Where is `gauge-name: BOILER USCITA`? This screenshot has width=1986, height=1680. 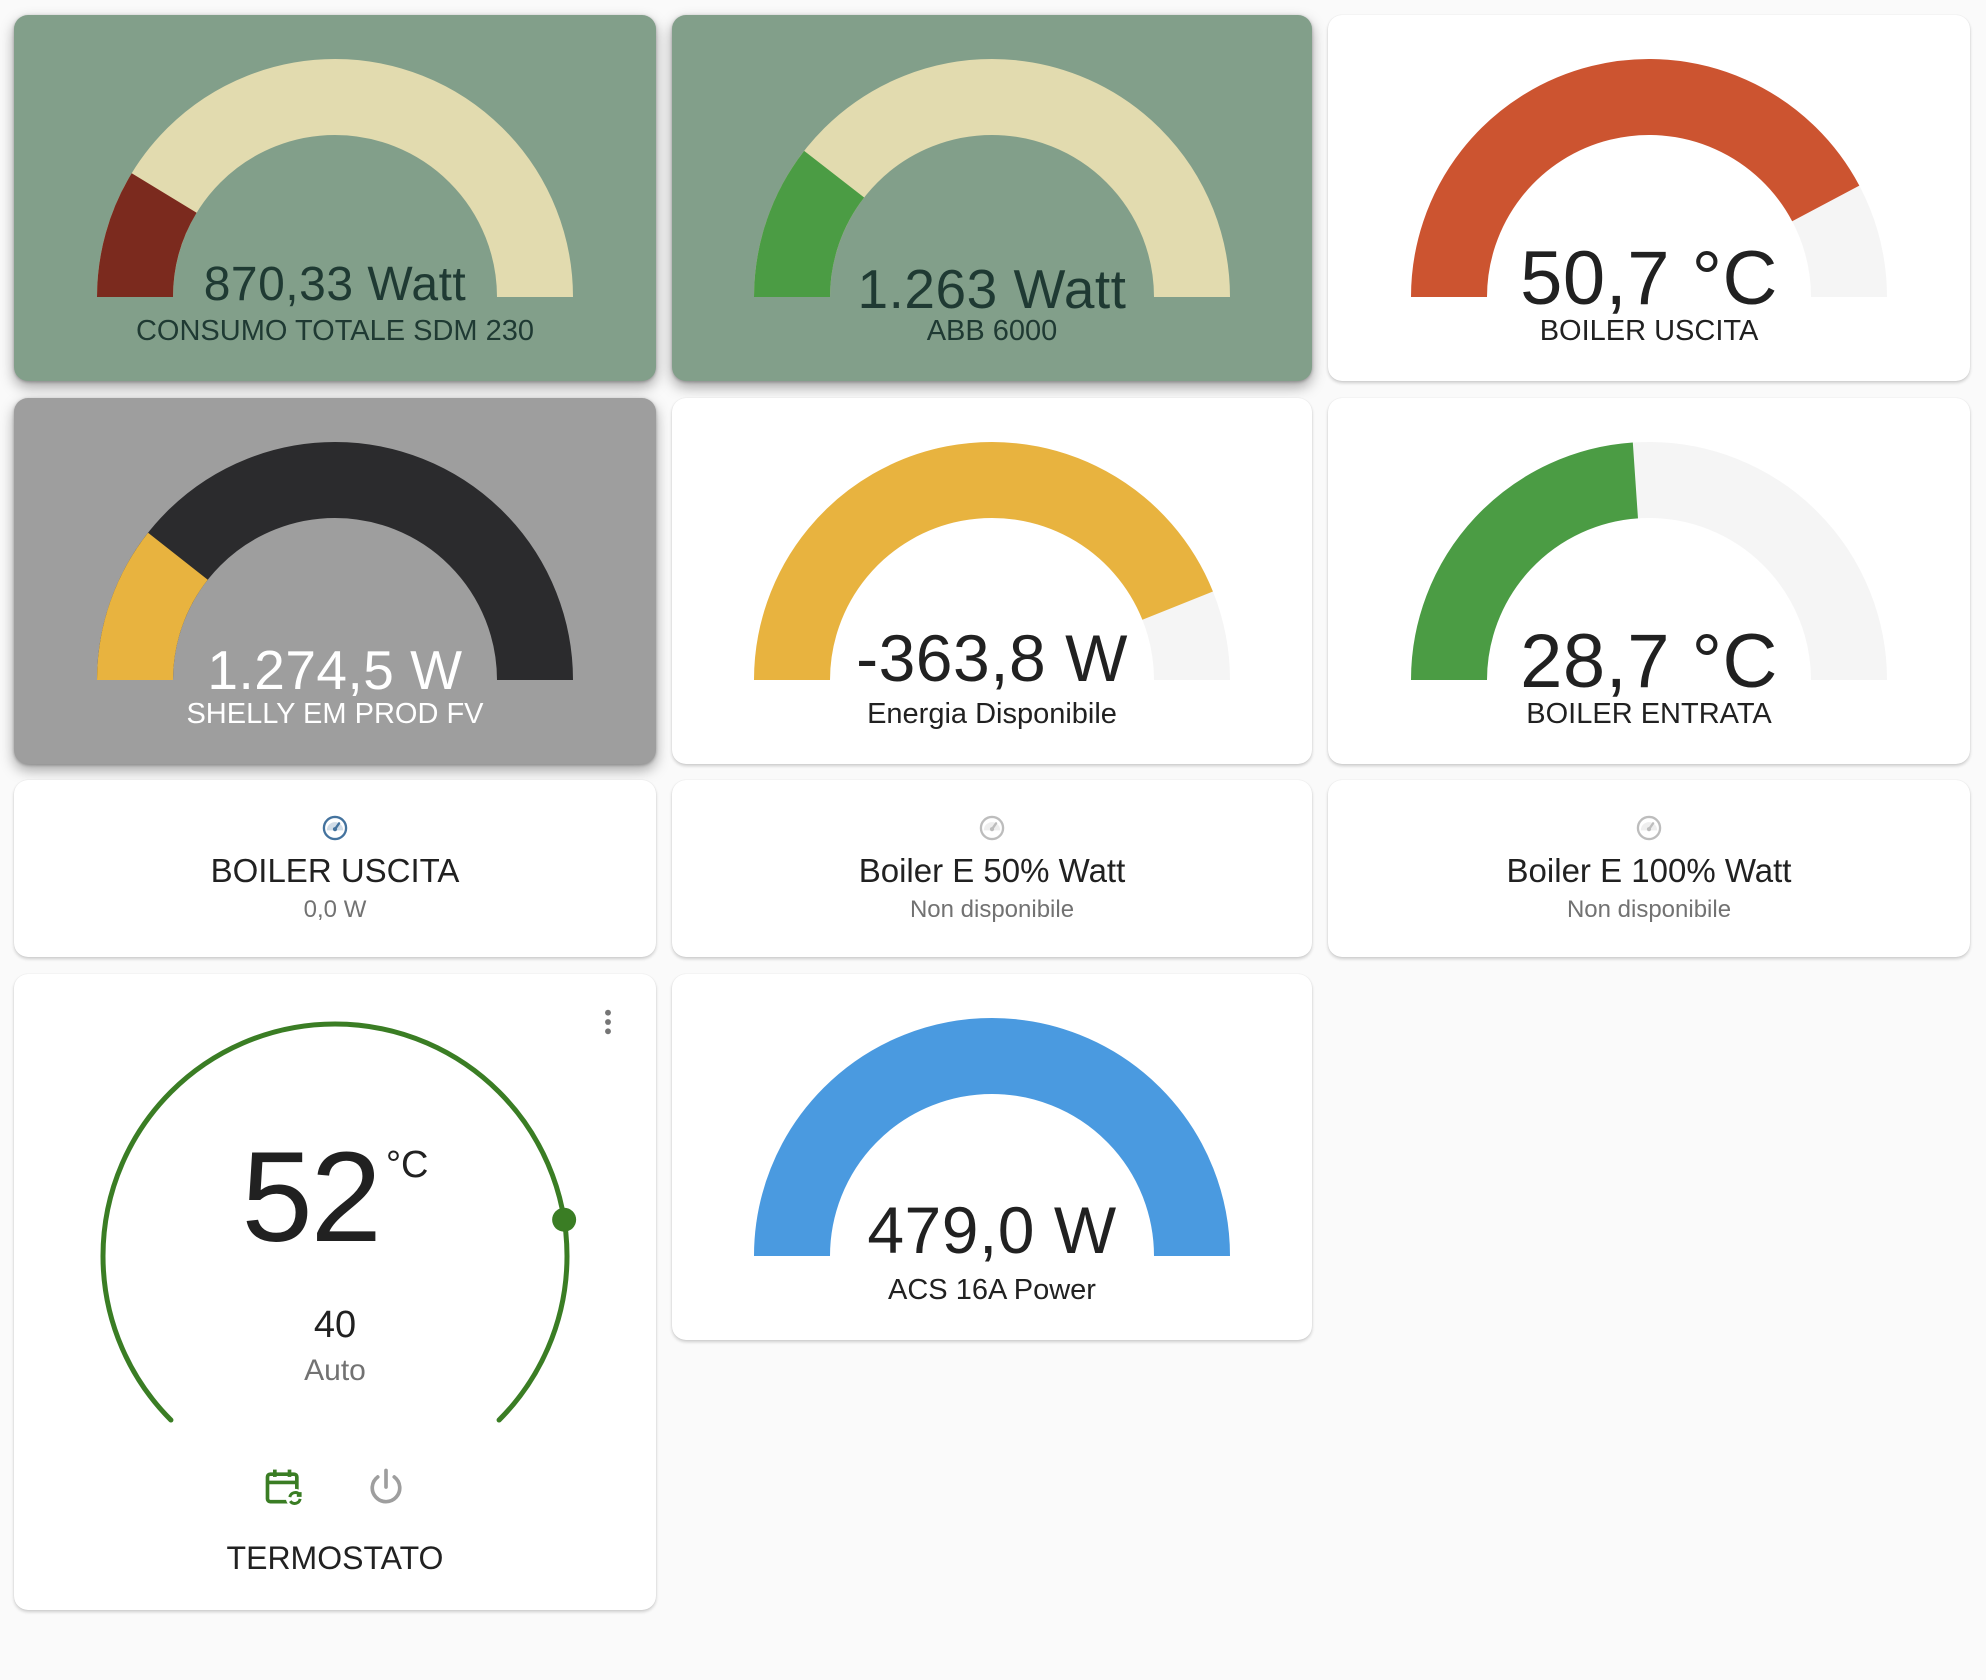 gauge-name: BOILER USCITA is located at coordinates (1649, 331).